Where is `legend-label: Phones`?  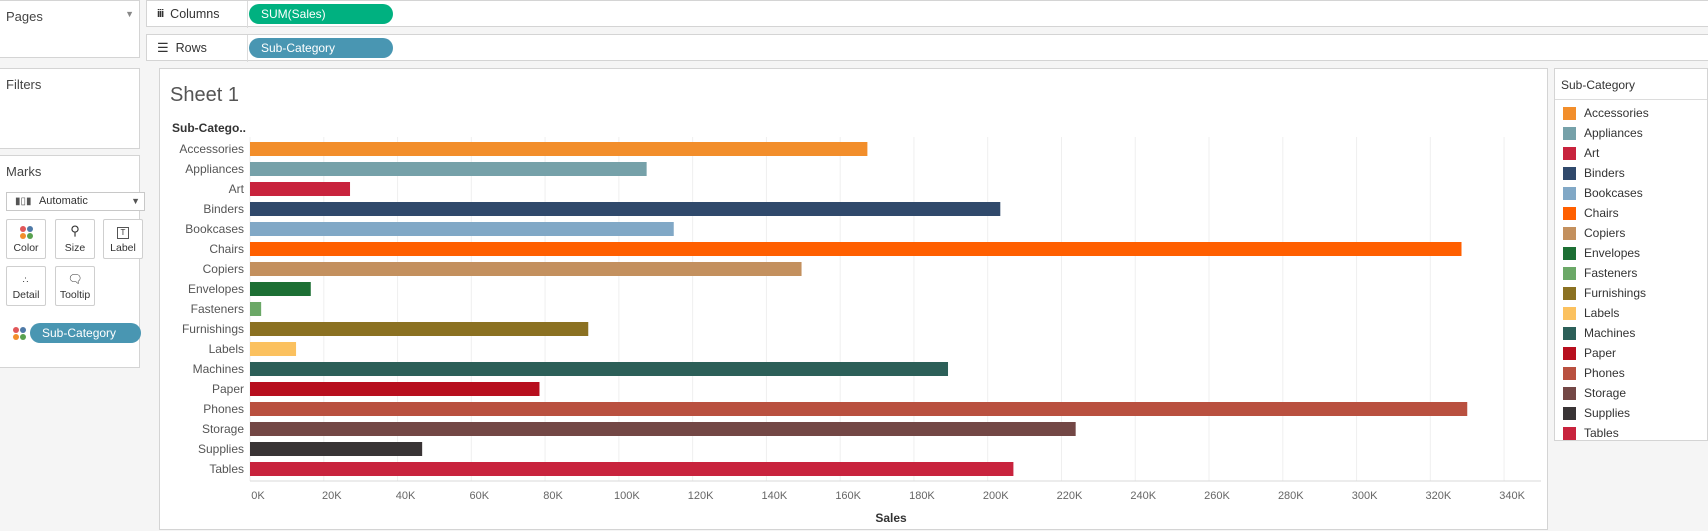
legend-label: Phones is located at coordinates (1604, 373).